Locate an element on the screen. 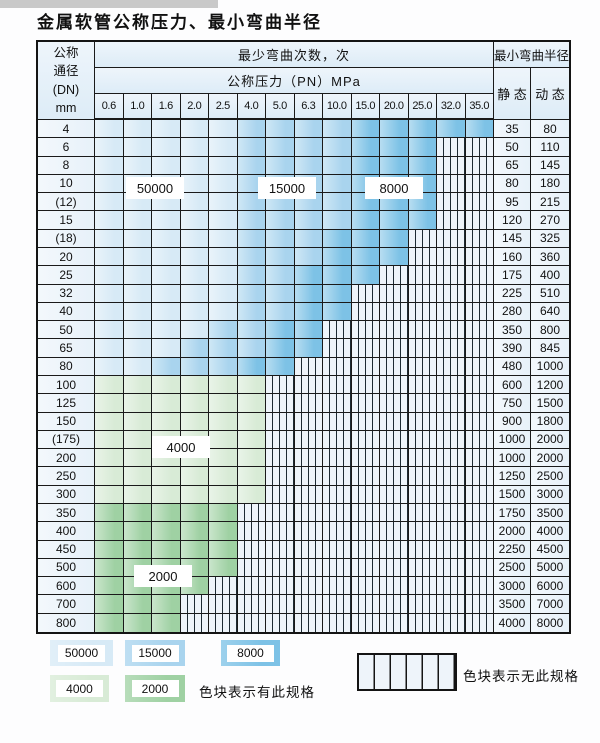 The image size is (600, 743). dn-cell: (175) is located at coordinates (66, 440).